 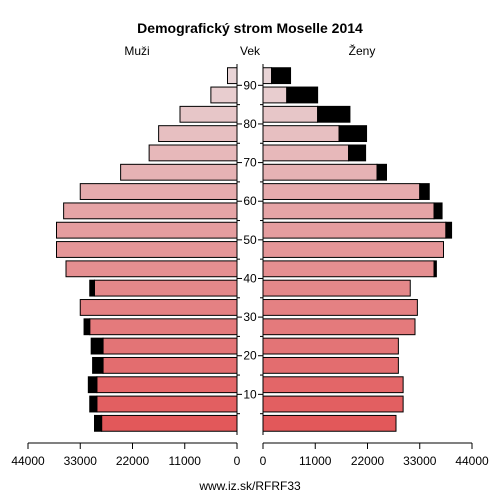 What do you see at coordinates (263, 461) in the screenshot?
I see `x-tick-label-right: 0` at bounding box center [263, 461].